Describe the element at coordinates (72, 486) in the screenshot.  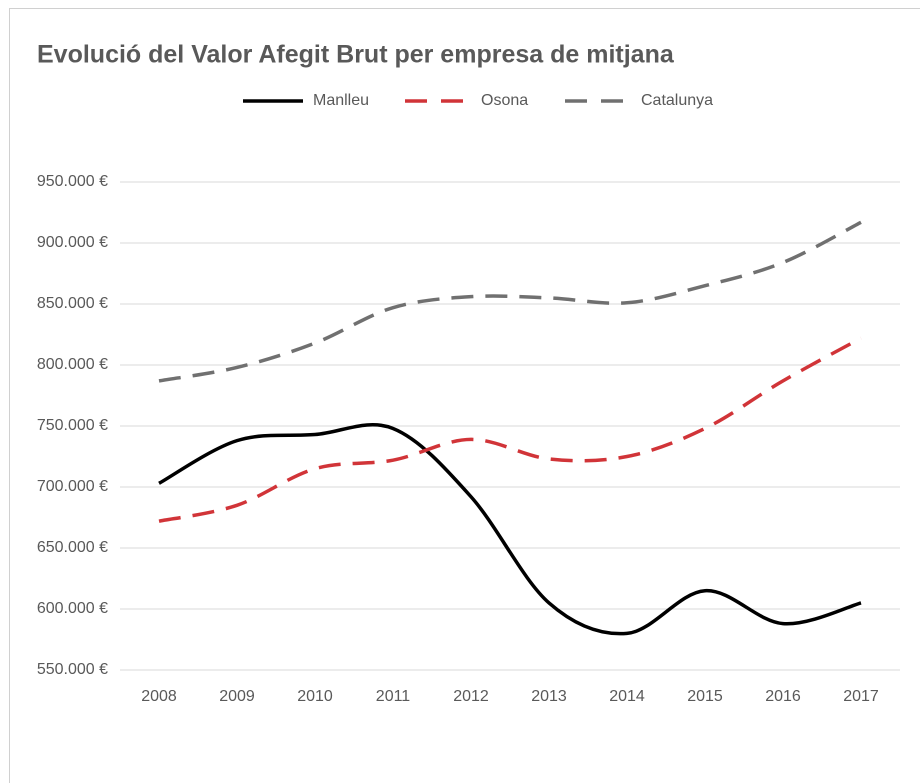
I see `y-tick-label: 700.000 €` at that location.